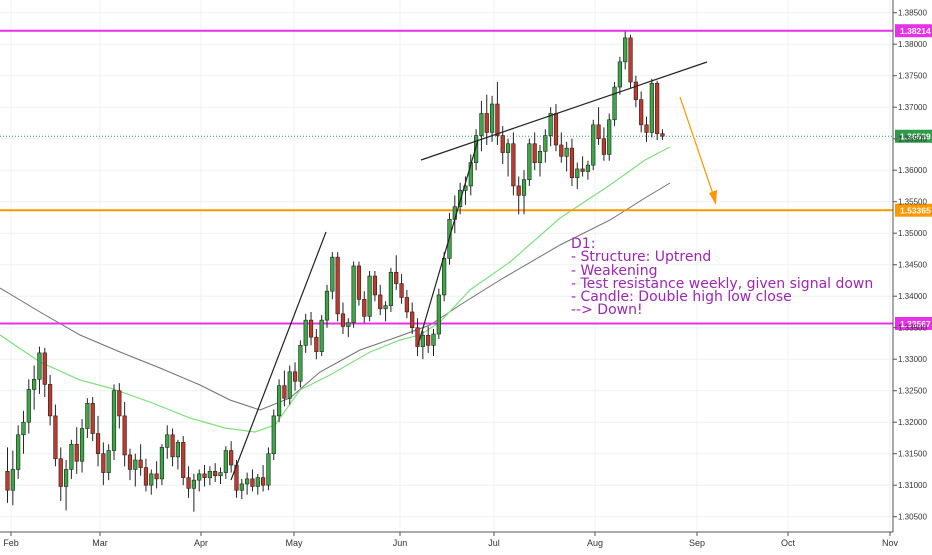  Describe the element at coordinates (912, 296) in the screenshot. I see `y-tick-label: 1.34000` at that location.